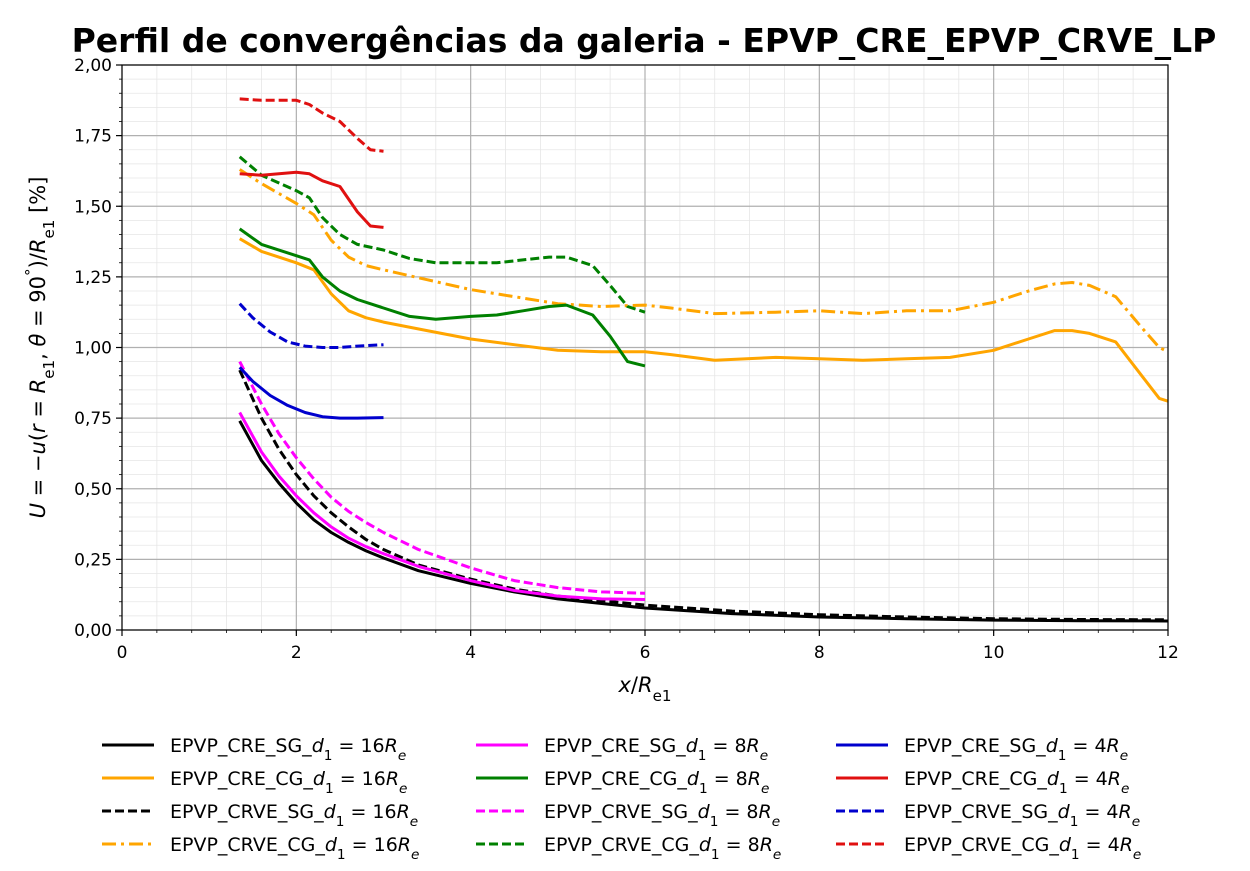 Image resolution: width=1250 pixels, height=871 pixels. What do you see at coordinates (470, 653) in the screenshot?
I see `x-tick-label: 4` at bounding box center [470, 653].